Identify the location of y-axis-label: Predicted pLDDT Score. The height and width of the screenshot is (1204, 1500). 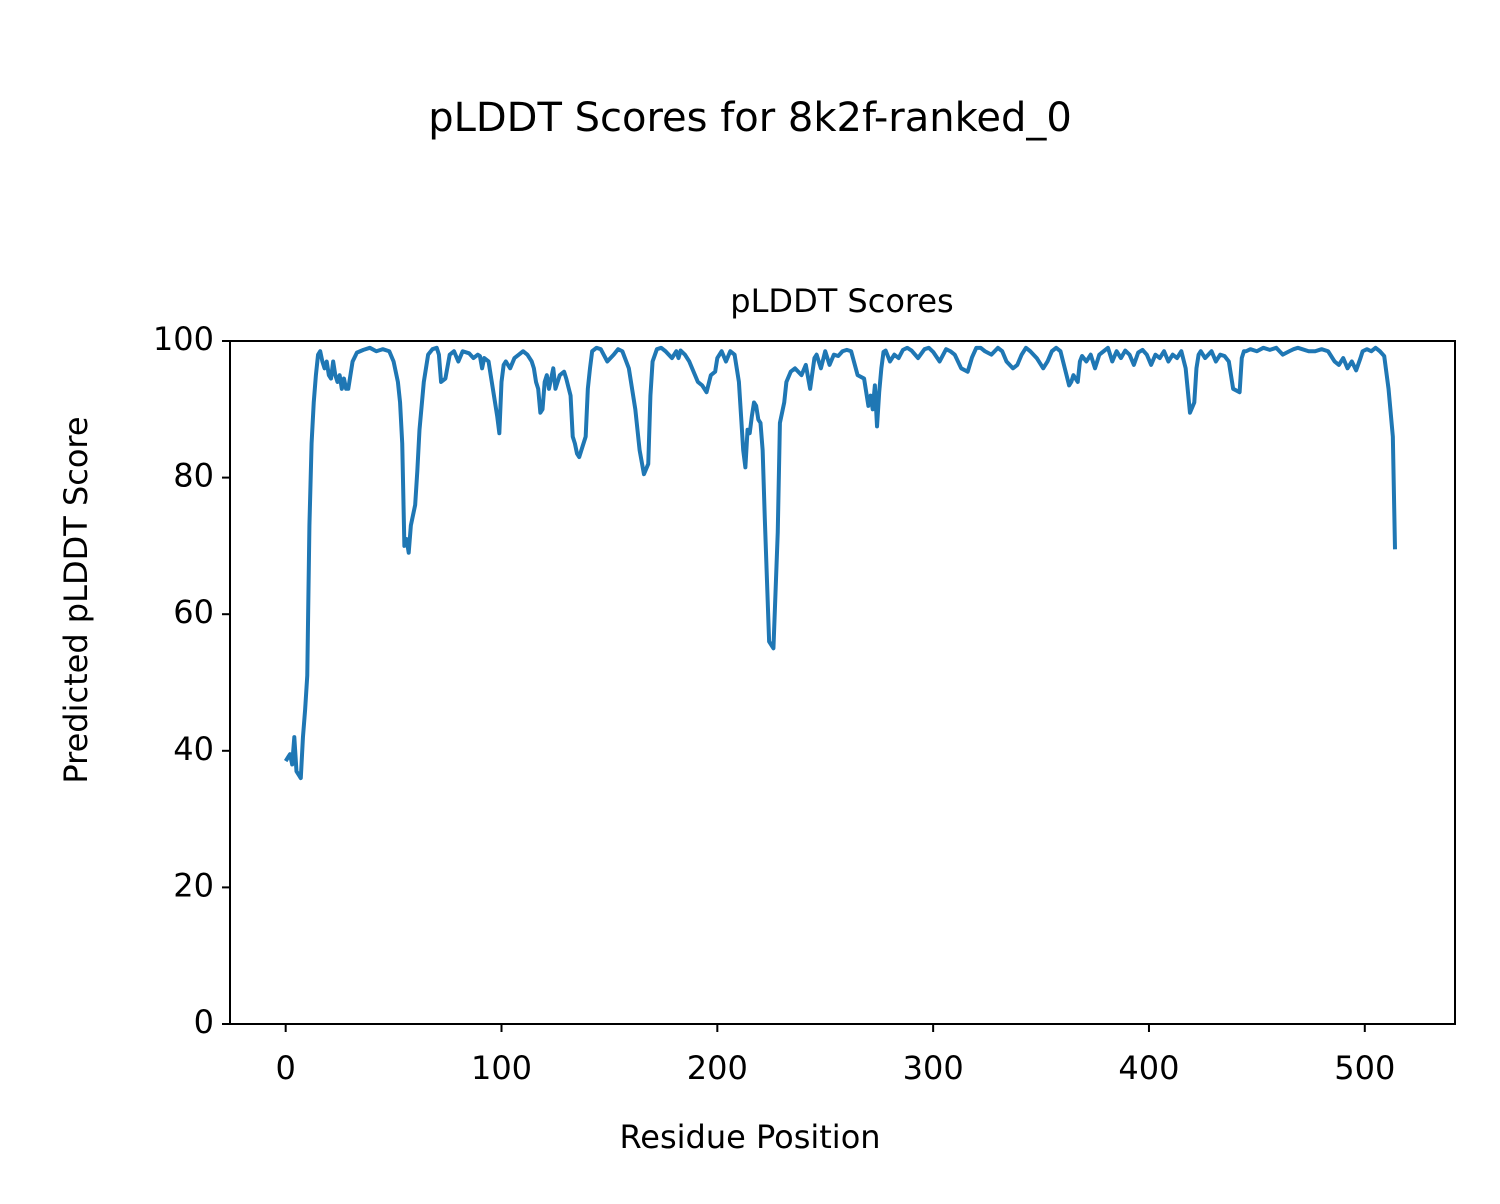
(76, 599).